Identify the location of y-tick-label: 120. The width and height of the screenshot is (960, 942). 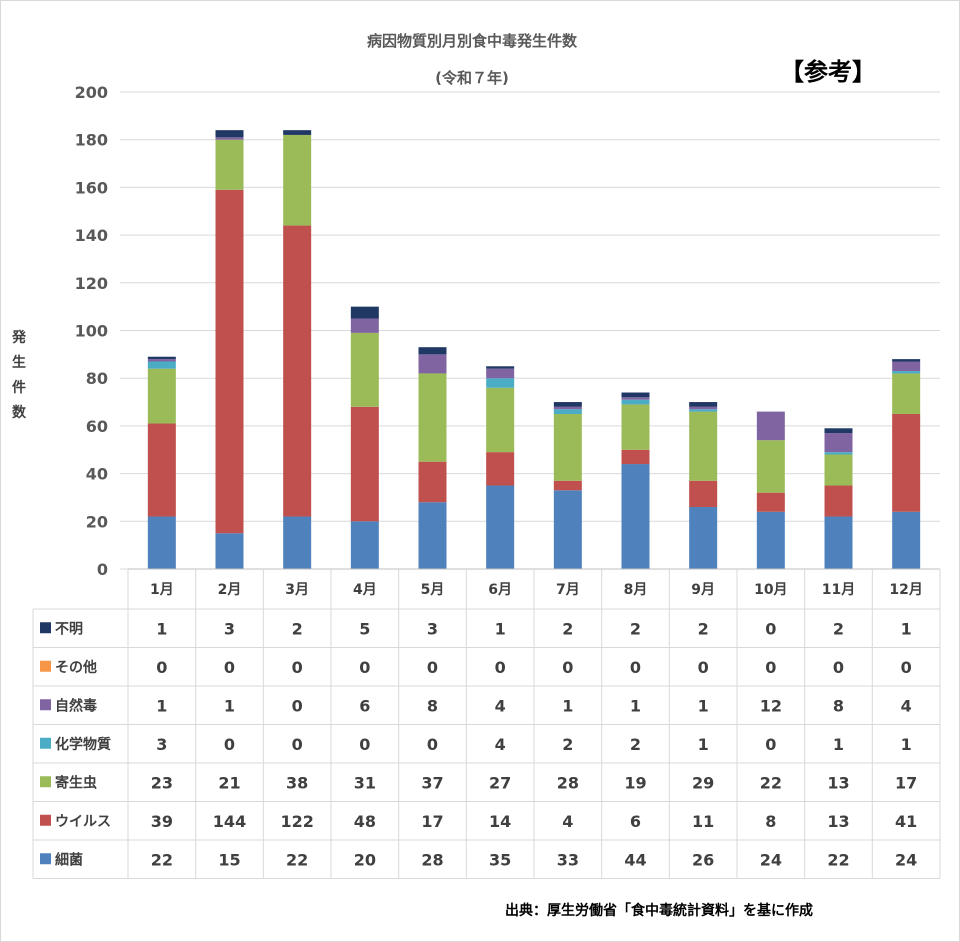
(91, 283).